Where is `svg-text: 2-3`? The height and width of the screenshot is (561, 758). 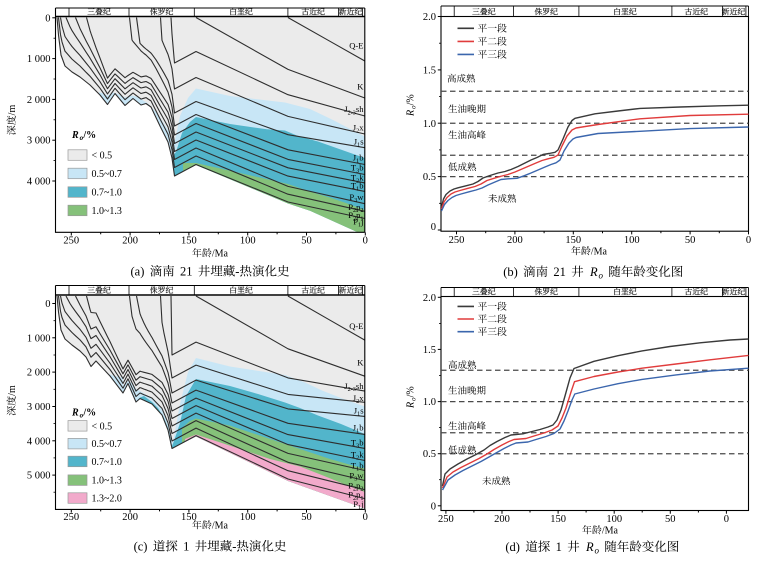 svg-text: 2-3 is located at coordinates (352, 389).